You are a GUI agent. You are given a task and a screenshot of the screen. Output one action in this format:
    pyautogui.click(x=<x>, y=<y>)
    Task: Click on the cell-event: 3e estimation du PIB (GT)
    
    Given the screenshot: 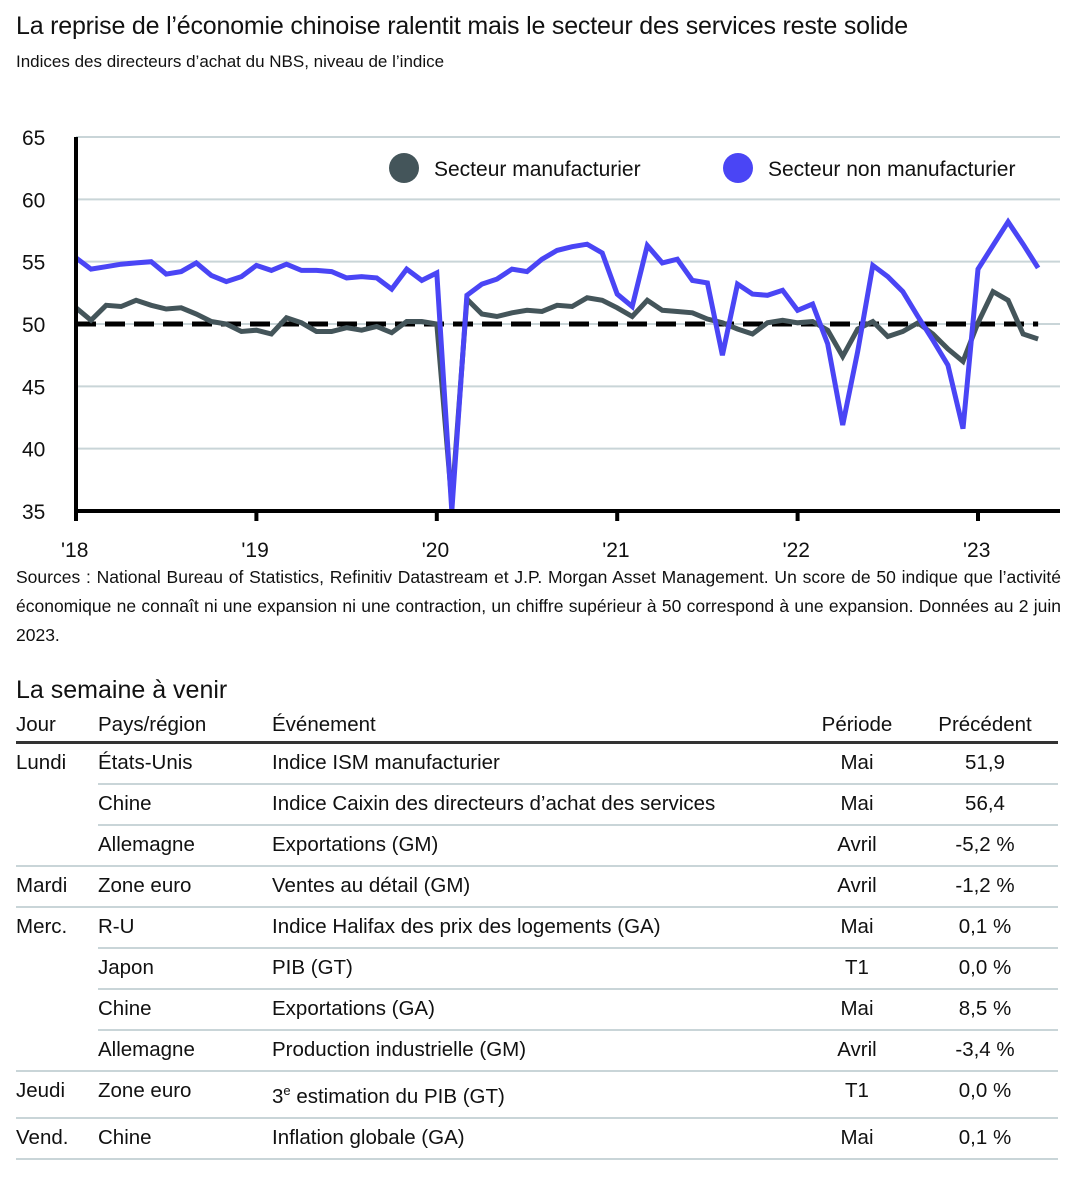 What is the action you would take?
    pyautogui.click(x=537, y=1095)
    